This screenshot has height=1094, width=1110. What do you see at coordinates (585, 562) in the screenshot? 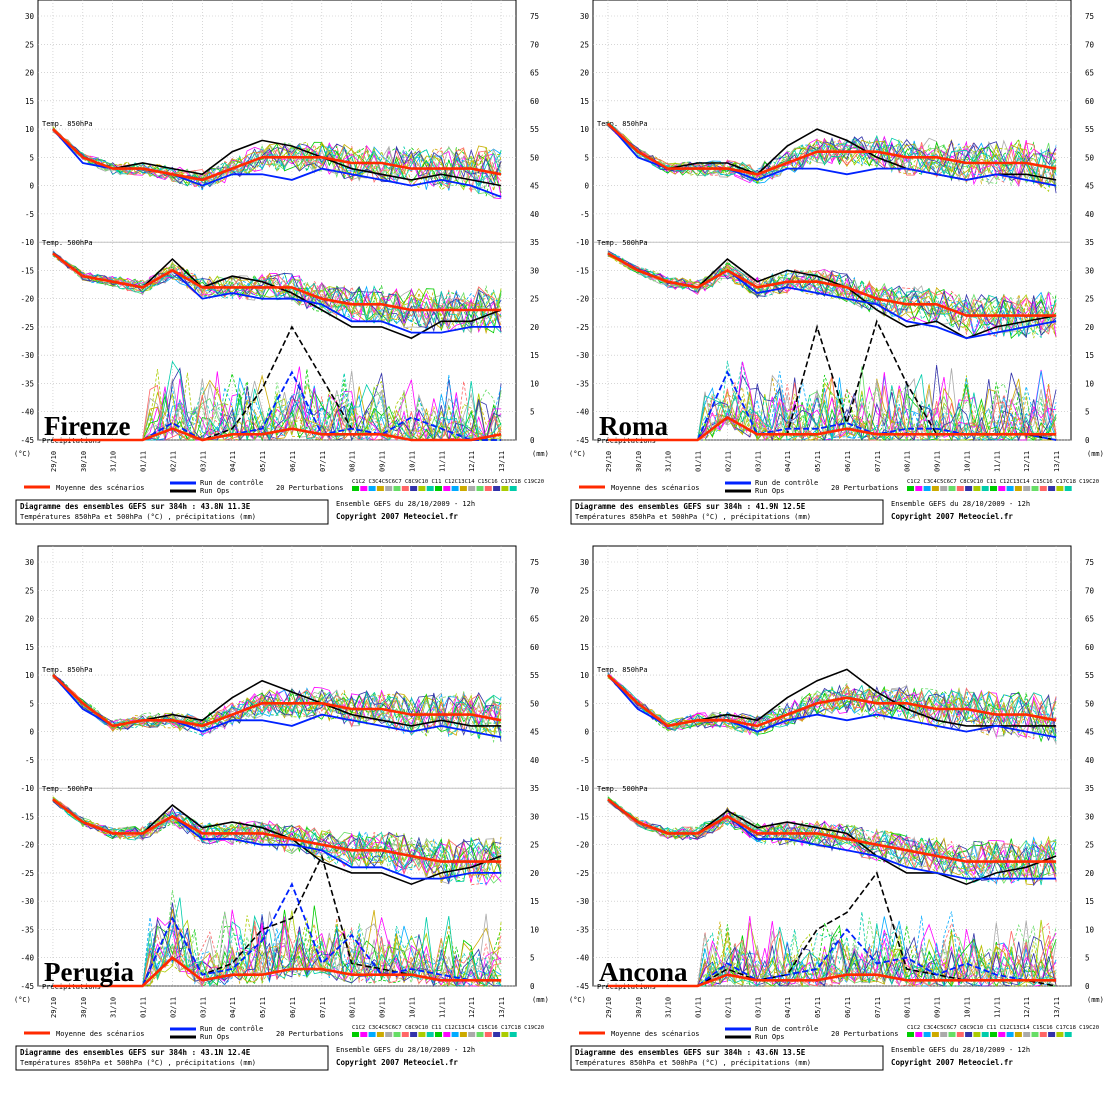
I see `y-tick-left: 30` at bounding box center [585, 562].